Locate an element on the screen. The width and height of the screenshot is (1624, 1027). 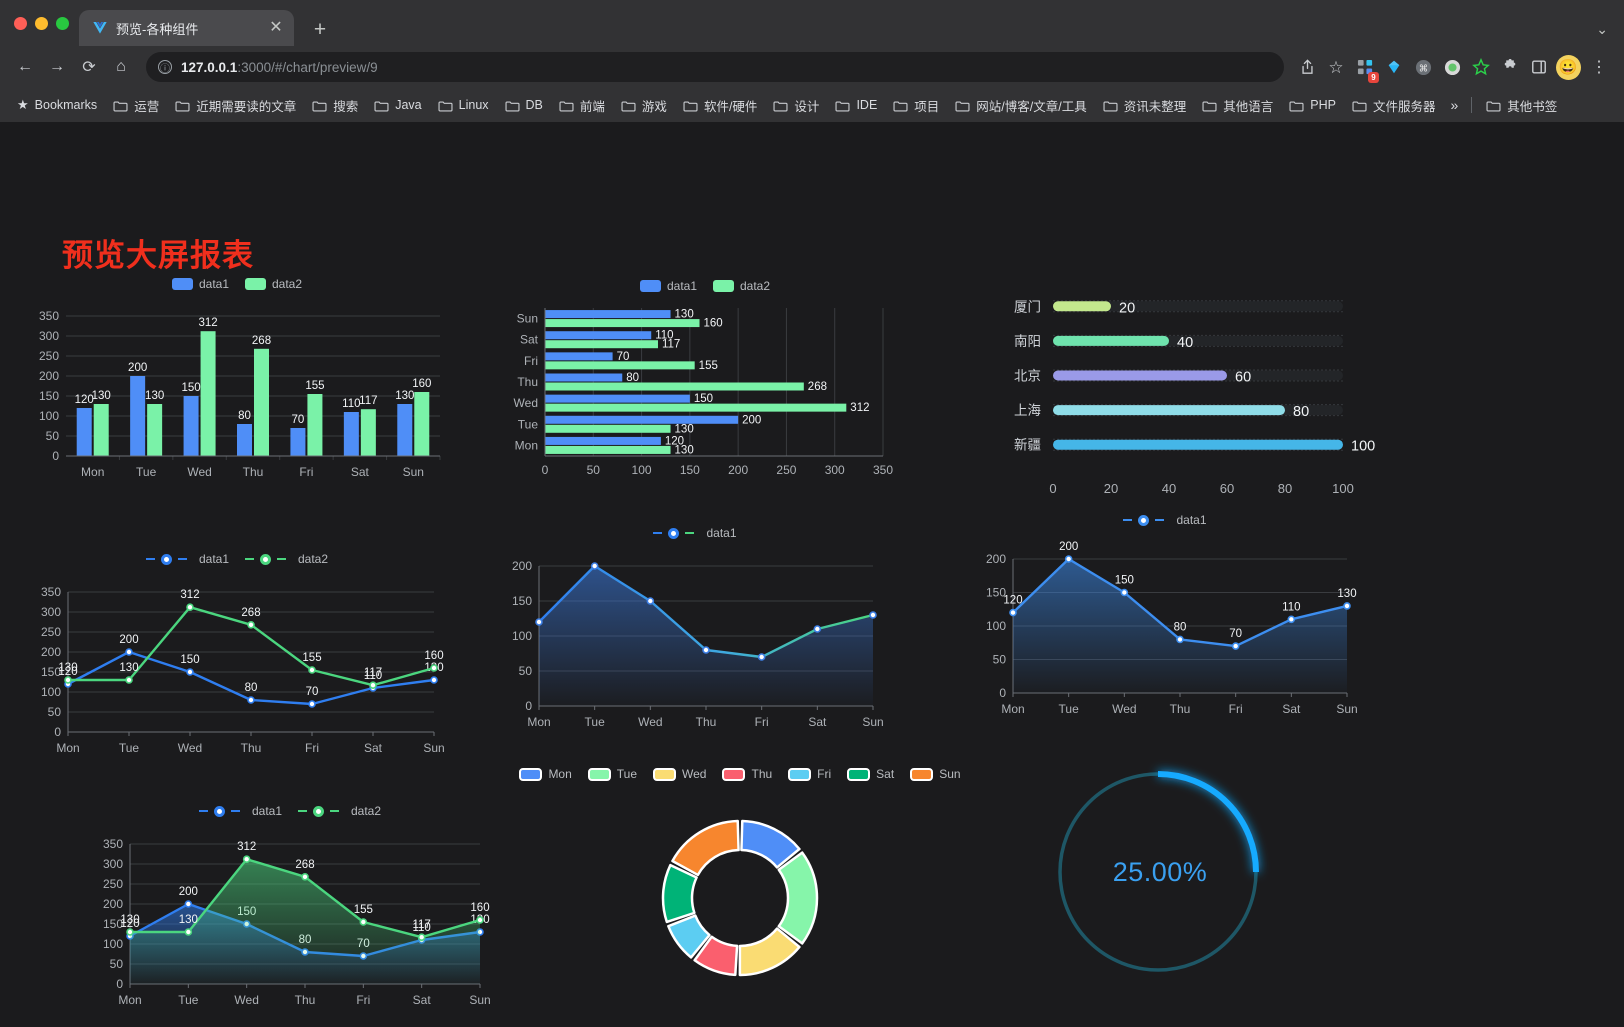
legend-item-sun: Sun is located at coordinates (935, 774).